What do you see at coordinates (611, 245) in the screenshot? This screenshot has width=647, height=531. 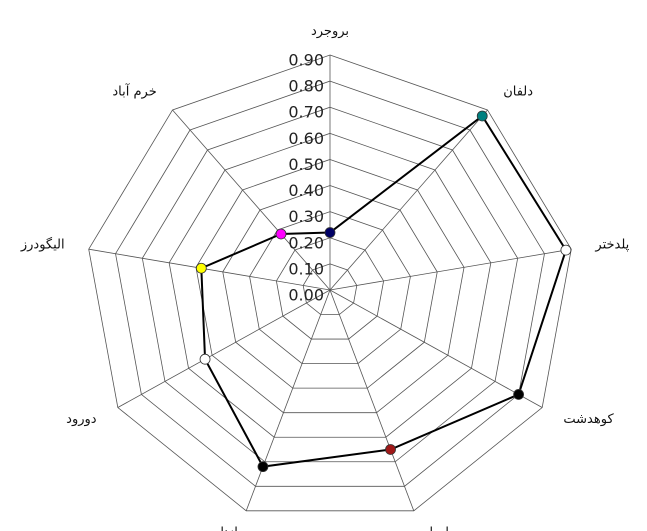 I see `category-label: پلدختر` at bounding box center [611, 245].